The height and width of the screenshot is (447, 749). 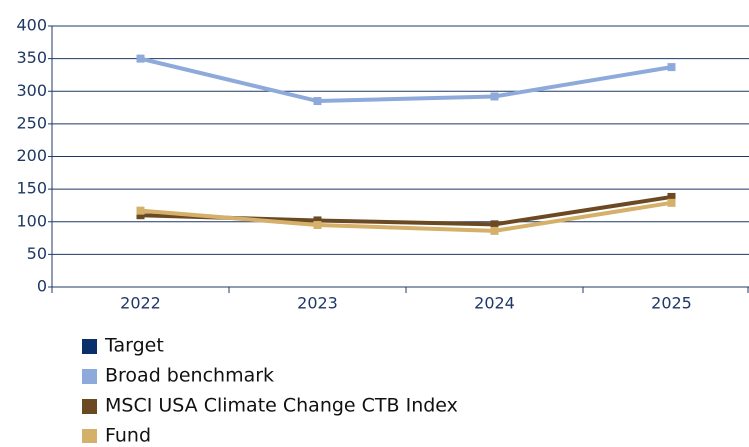 I want to click on x-tick-label: 2024, so click(x=494, y=303).